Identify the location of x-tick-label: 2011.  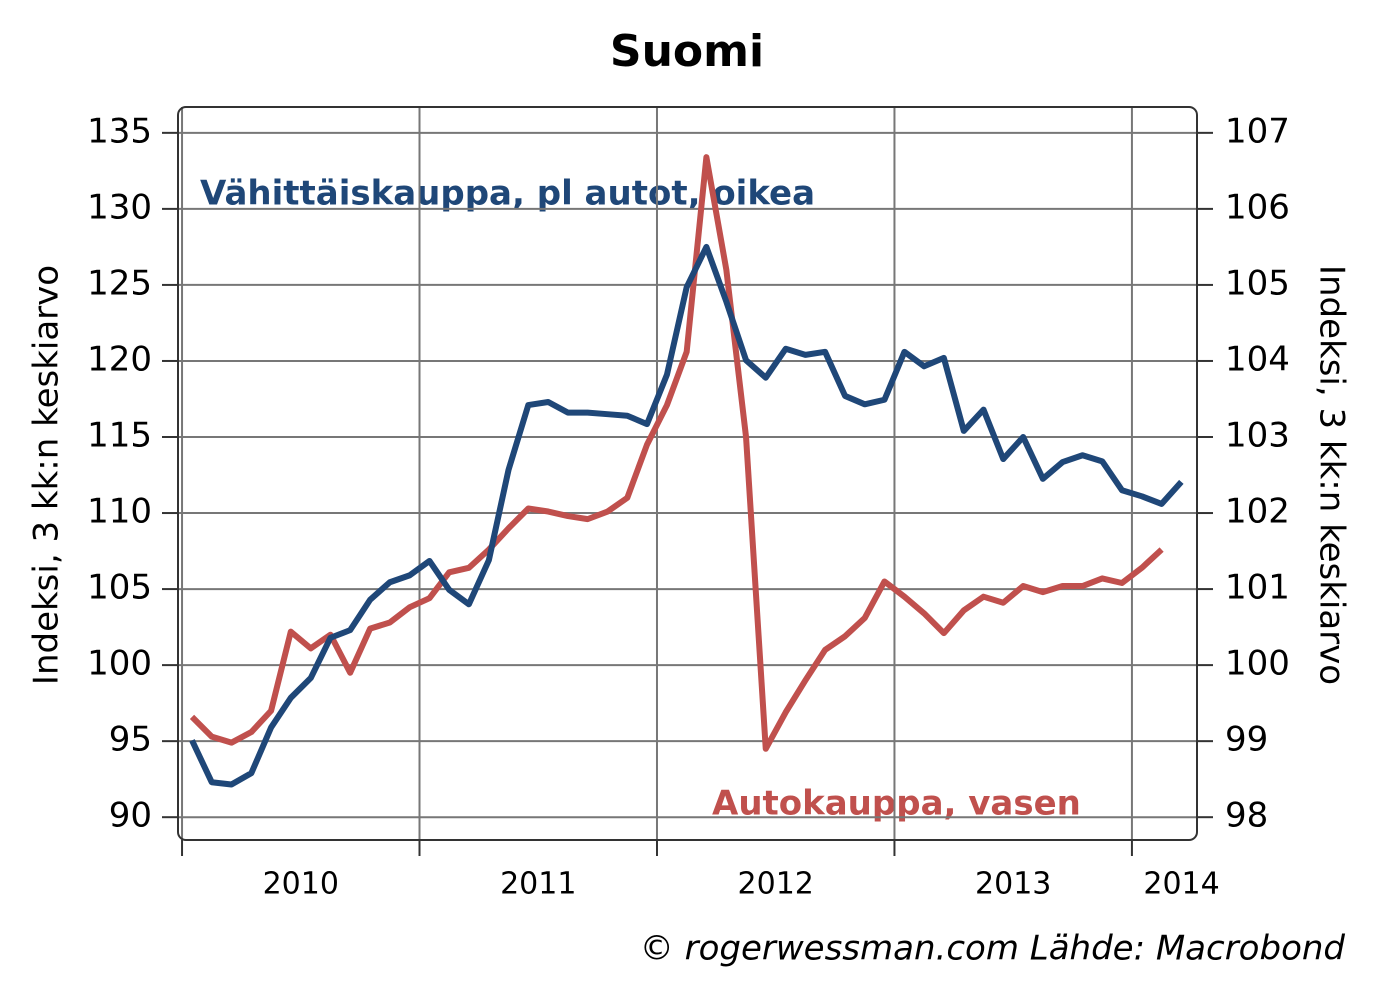
(538, 884).